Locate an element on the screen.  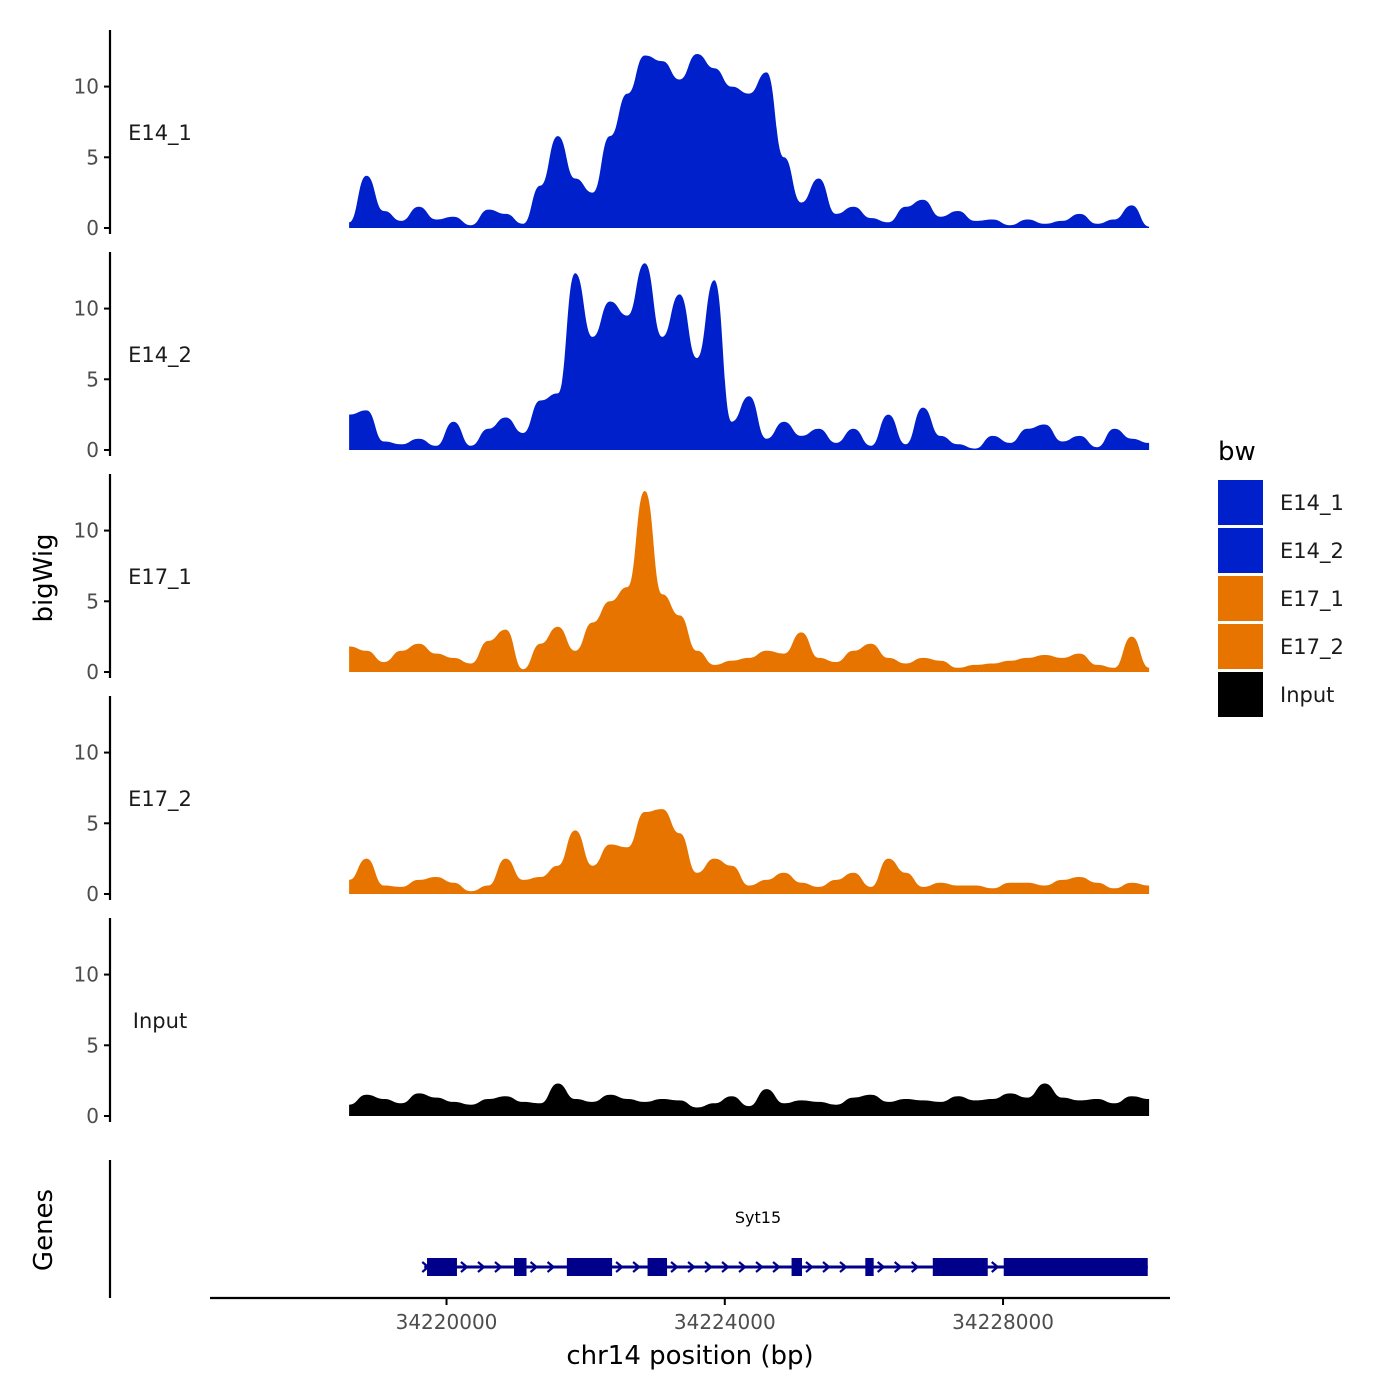
coverage-area-Input is located at coordinates (749, 1099).